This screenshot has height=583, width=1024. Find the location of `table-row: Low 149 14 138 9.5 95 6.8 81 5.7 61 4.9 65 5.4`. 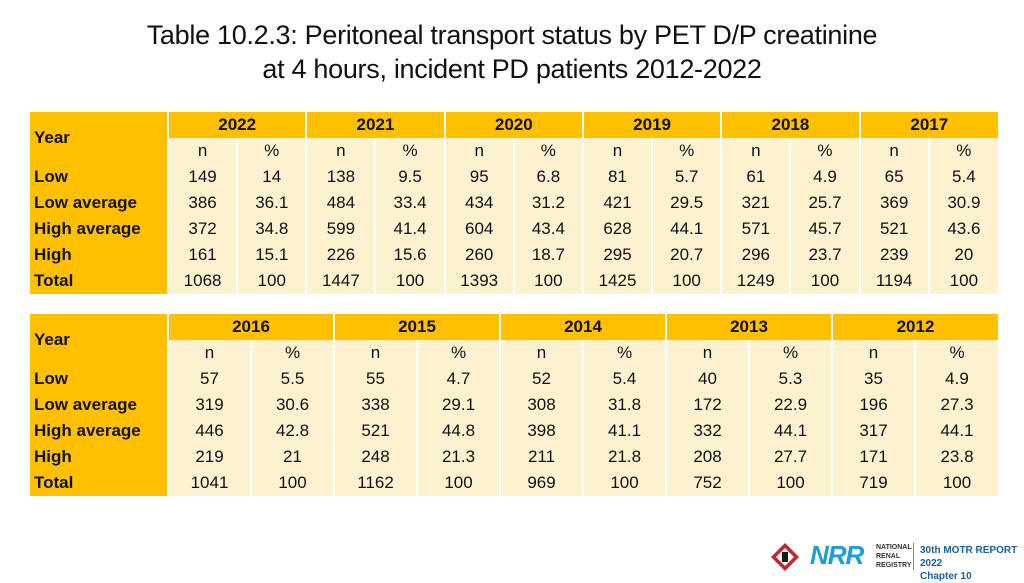

table-row: Low 149 14 138 9.5 95 6.8 81 5.7 61 4.9 65 5.4 is located at coordinates (514, 177).